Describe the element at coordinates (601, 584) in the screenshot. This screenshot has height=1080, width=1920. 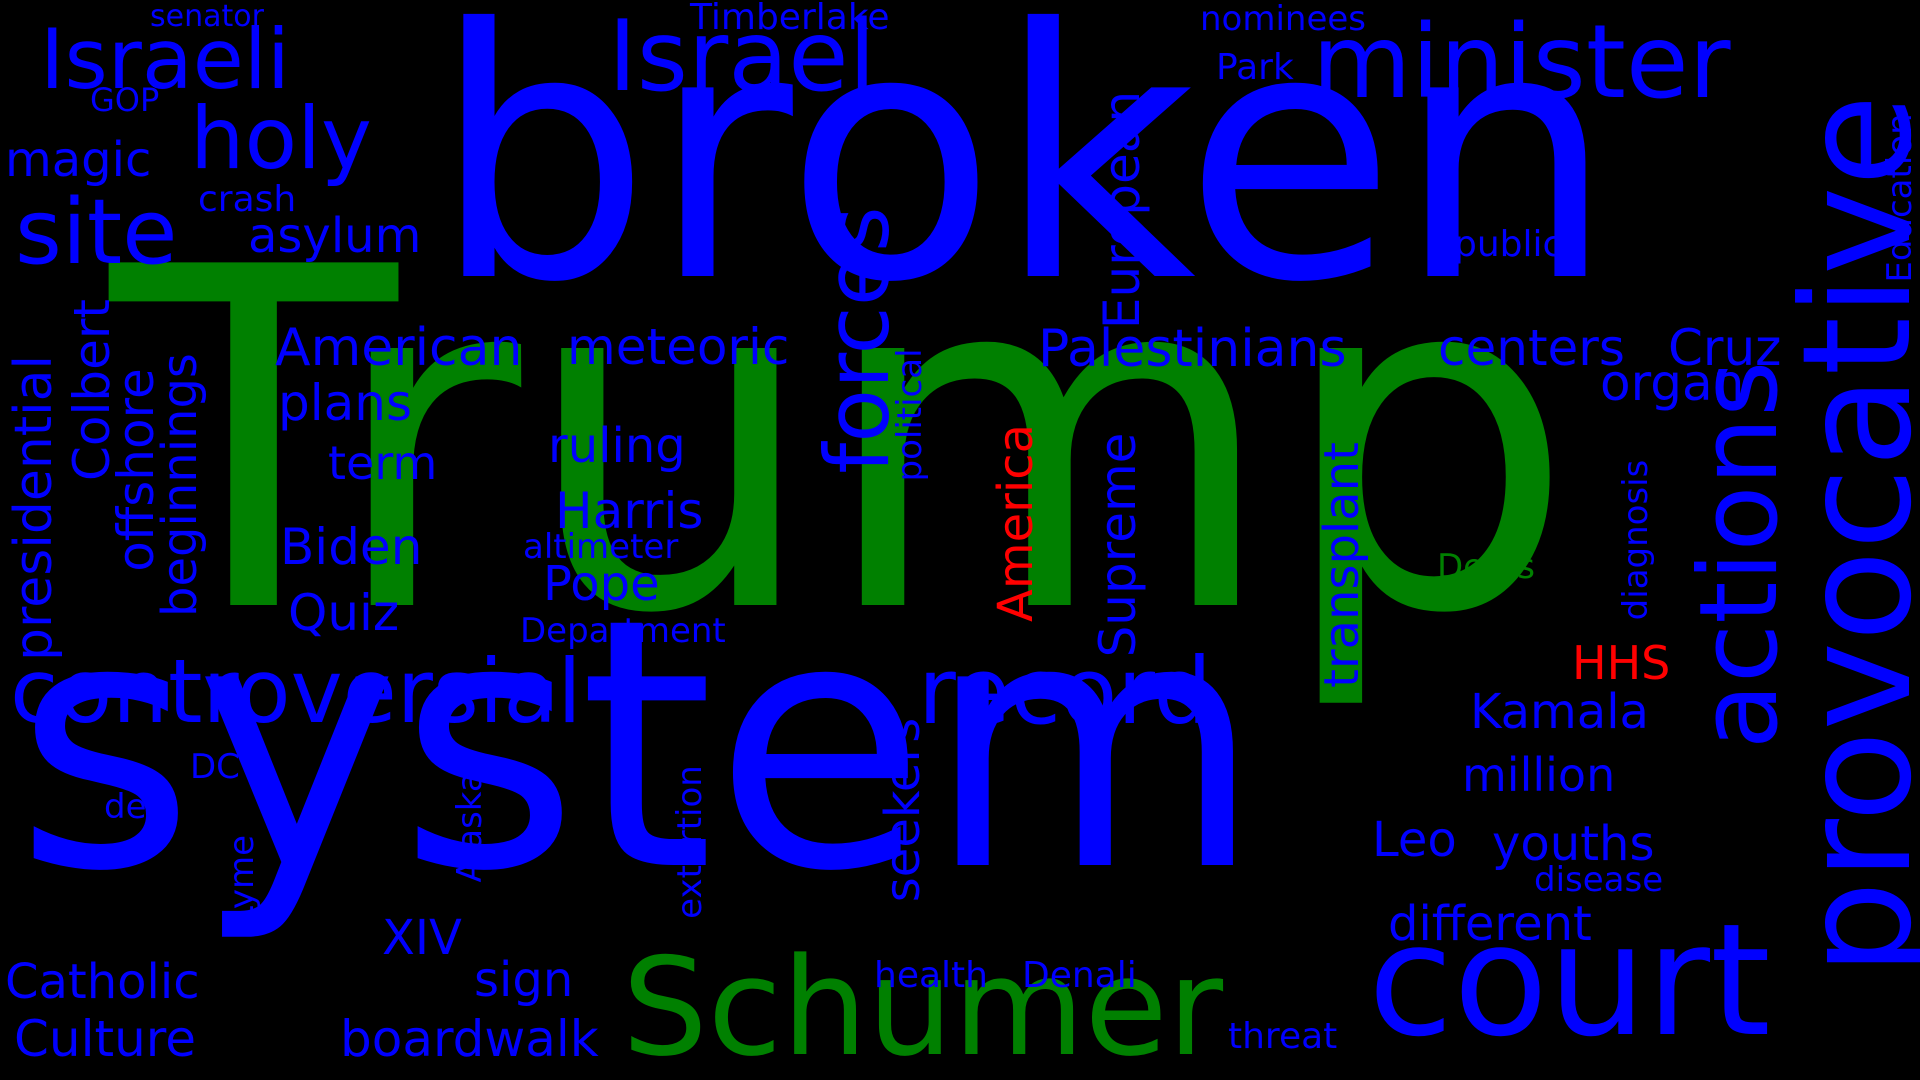
I see `word-pope: Pope` at that location.